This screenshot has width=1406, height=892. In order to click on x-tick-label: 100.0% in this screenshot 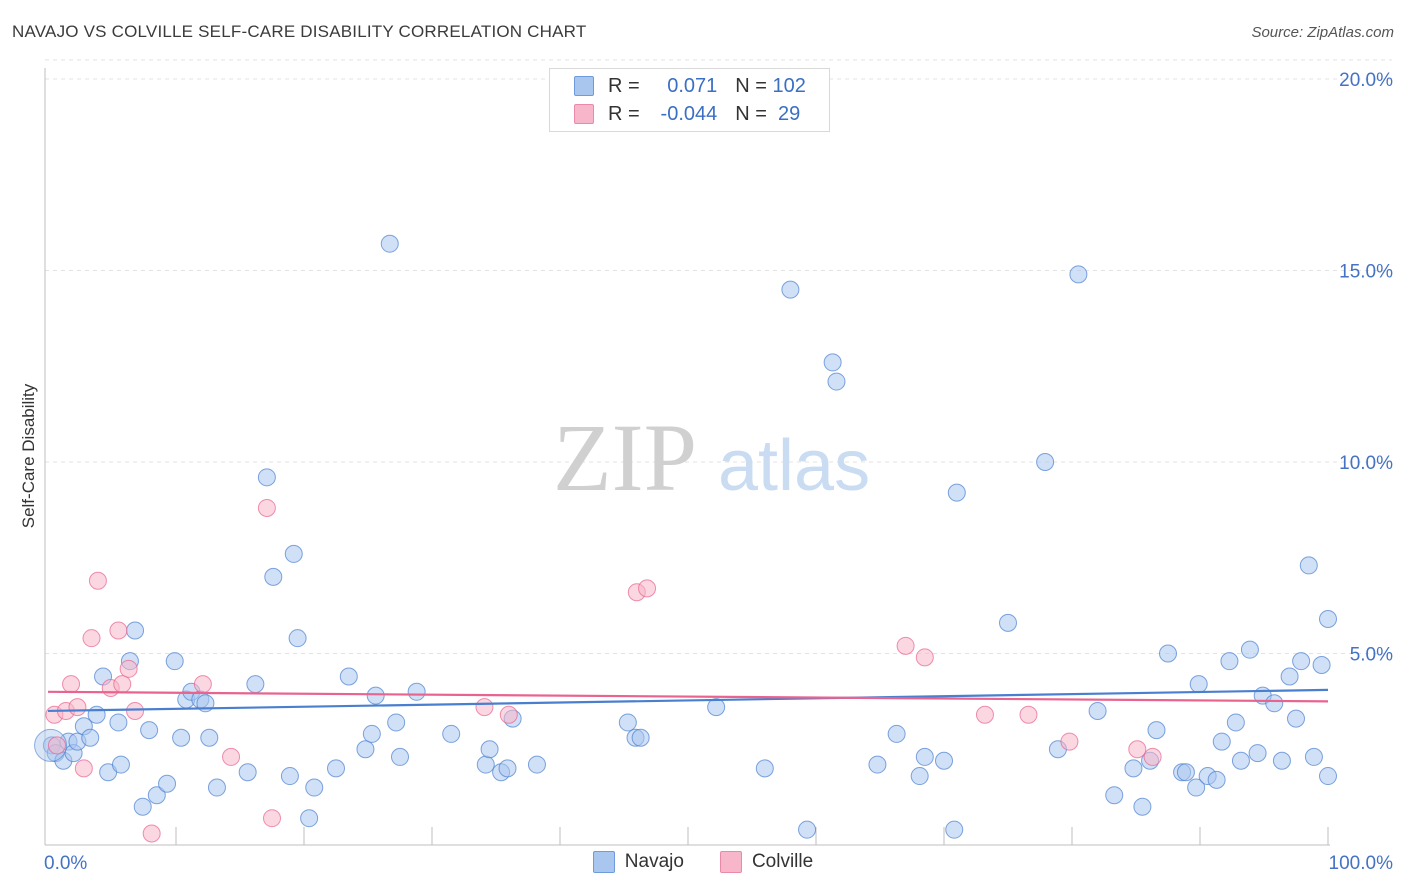, I will do `click(1361, 863)`.